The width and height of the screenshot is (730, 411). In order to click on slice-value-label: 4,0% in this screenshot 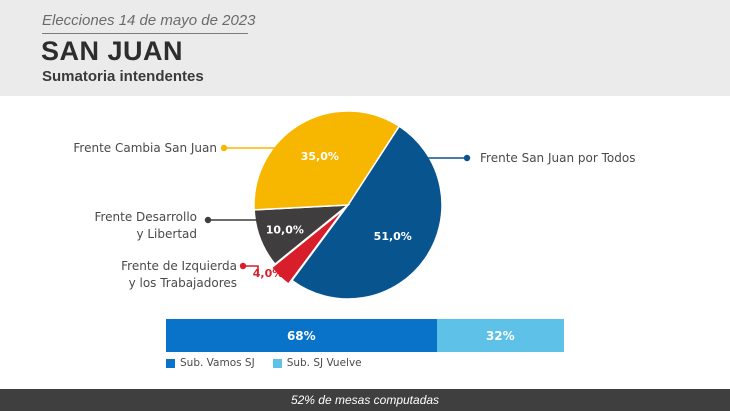, I will do `click(268, 273)`.